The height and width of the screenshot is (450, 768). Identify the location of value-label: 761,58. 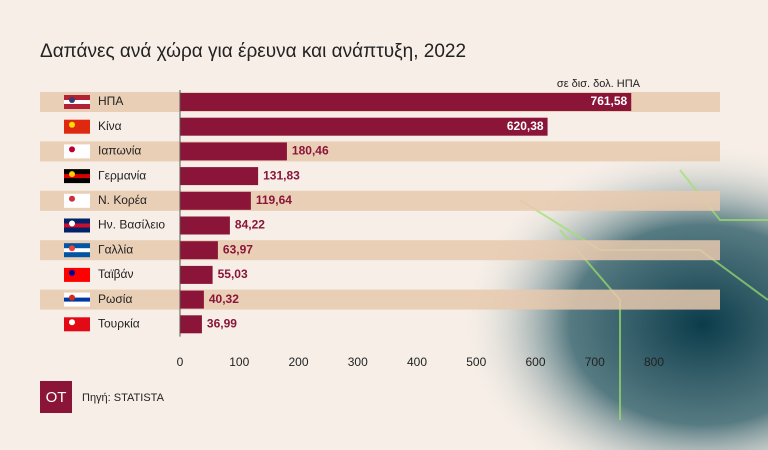
(609, 101).